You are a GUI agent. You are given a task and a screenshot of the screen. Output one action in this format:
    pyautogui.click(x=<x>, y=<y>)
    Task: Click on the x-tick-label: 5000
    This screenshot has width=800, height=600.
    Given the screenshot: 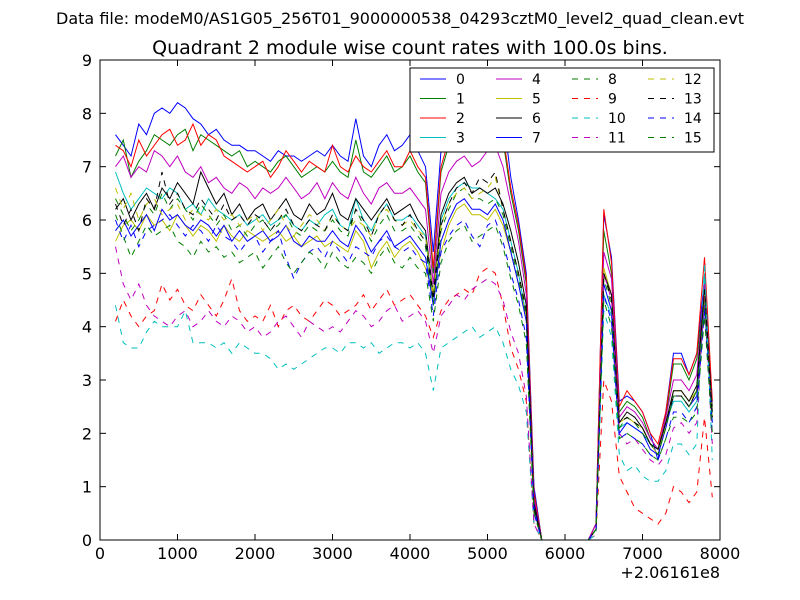 What is the action you would take?
    pyautogui.click(x=487, y=553)
    